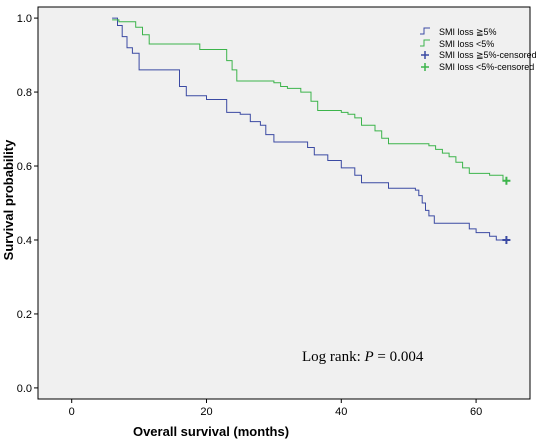  What do you see at coordinates (368, 357) in the screenshot?
I see `annotation-p: P` at bounding box center [368, 357].